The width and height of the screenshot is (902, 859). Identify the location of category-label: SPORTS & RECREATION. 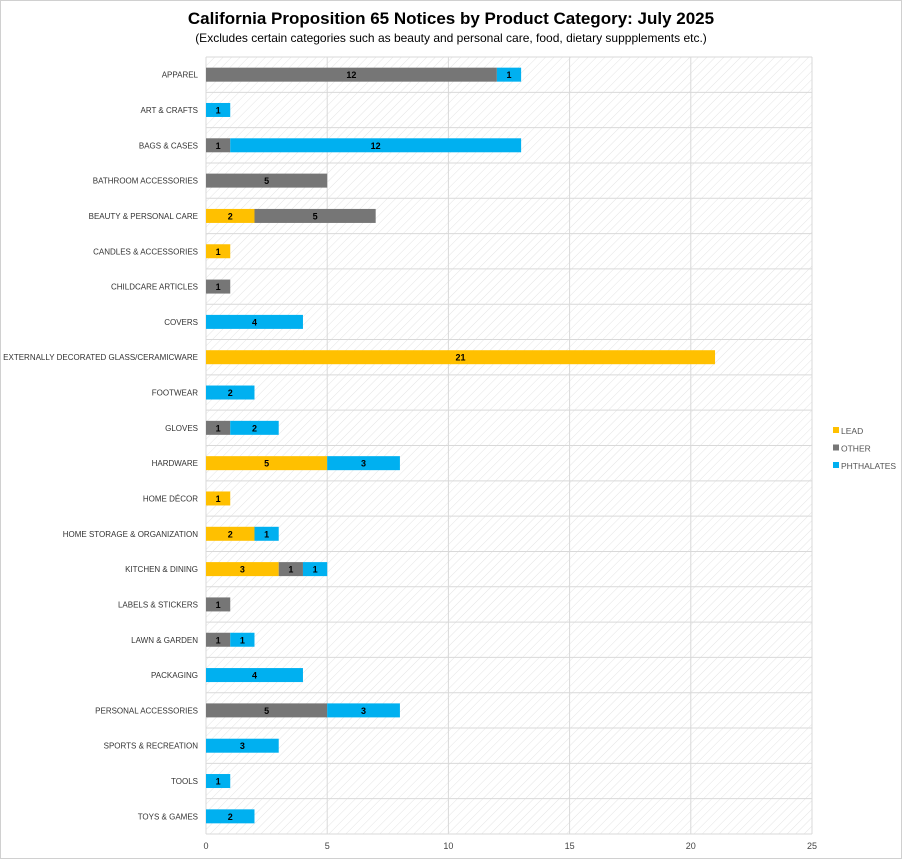
(151, 746).